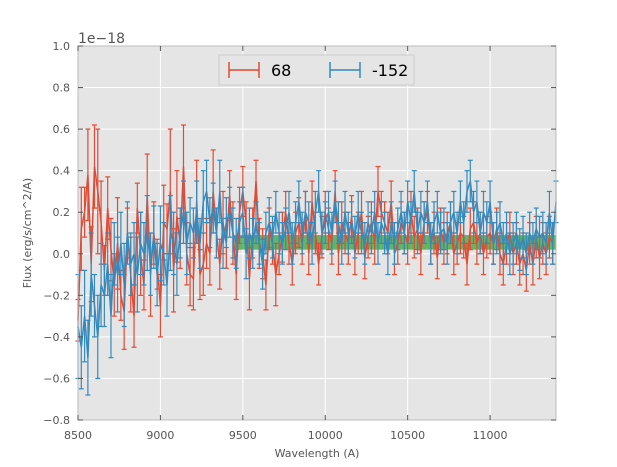 The width and height of the screenshot is (617, 467). I want to click on y-tick-label-1: −0.6, so click(56, 378).